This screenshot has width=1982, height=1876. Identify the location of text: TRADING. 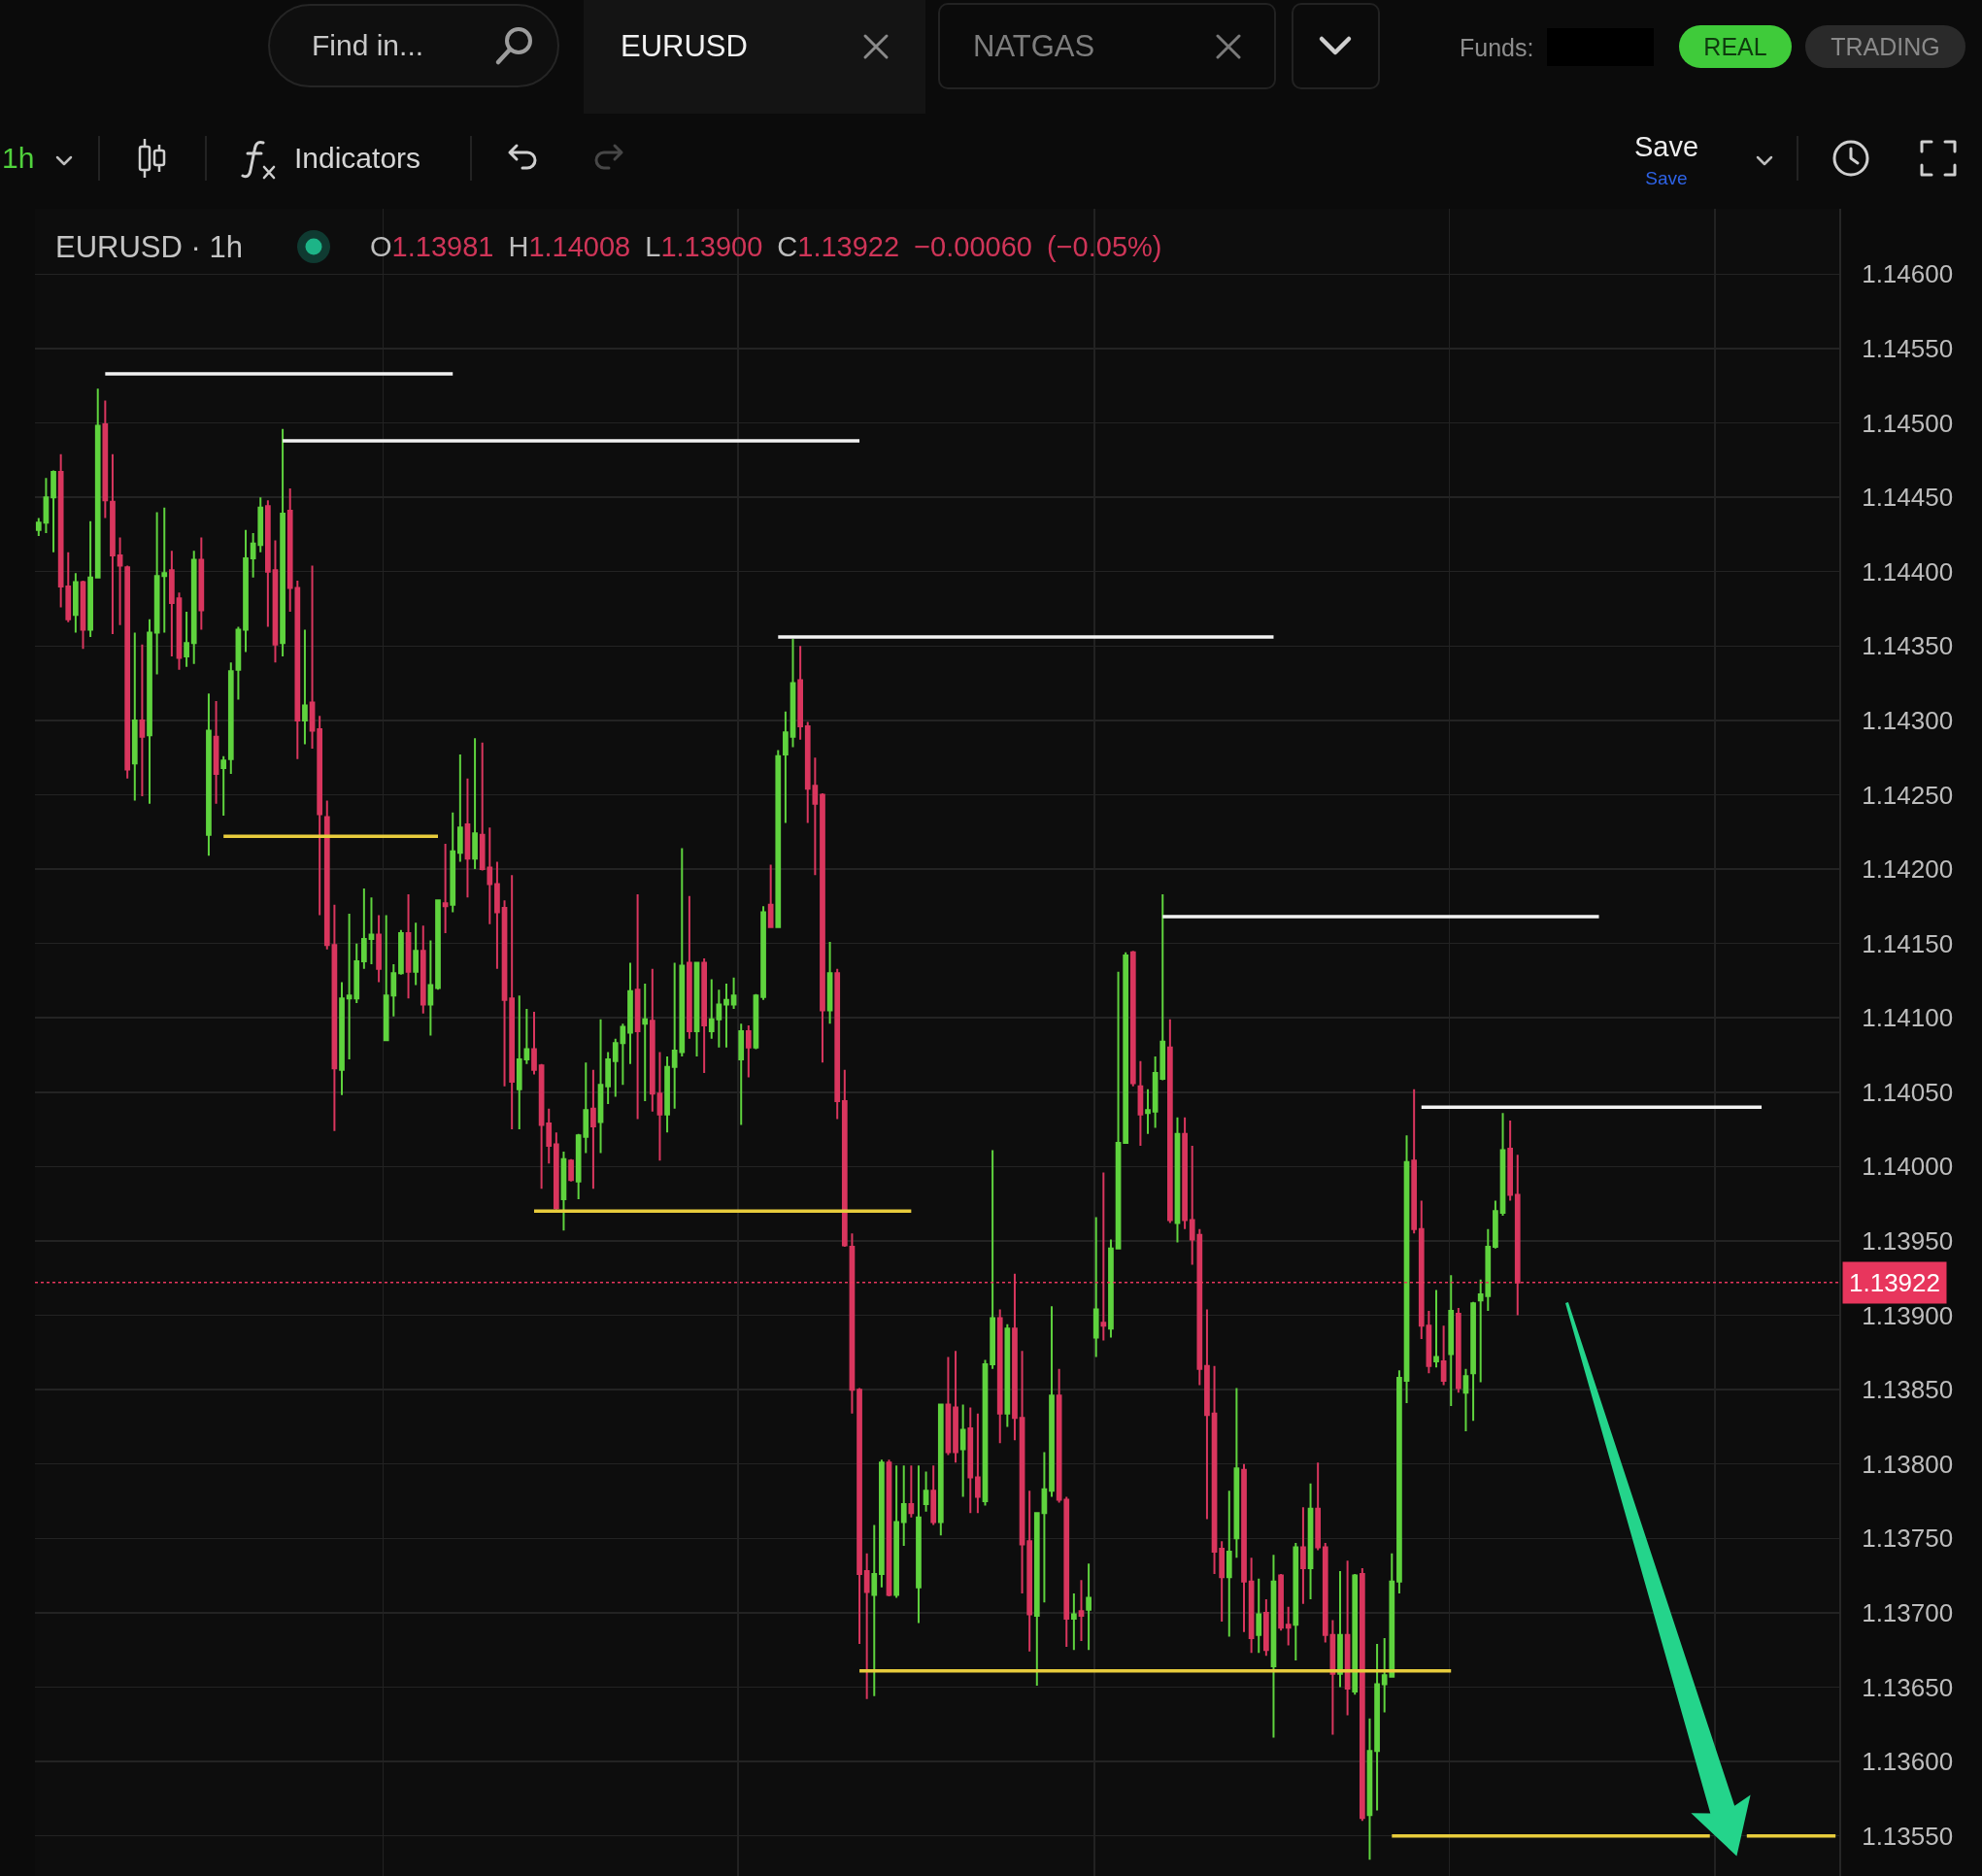
(1886, 46).